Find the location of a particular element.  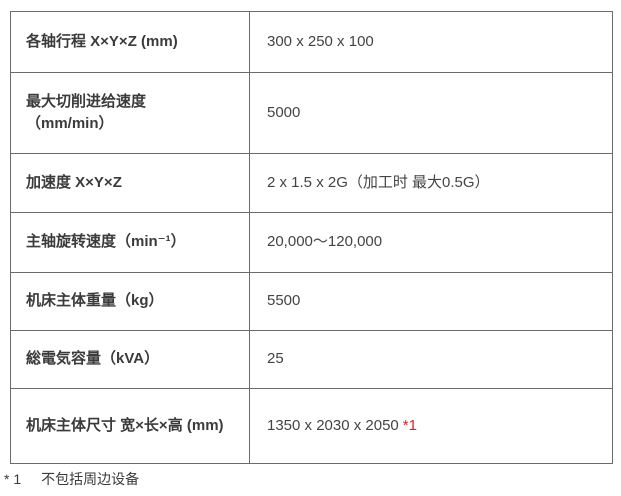

footnote-marker: * 1 is located at coordinates (13, 479).